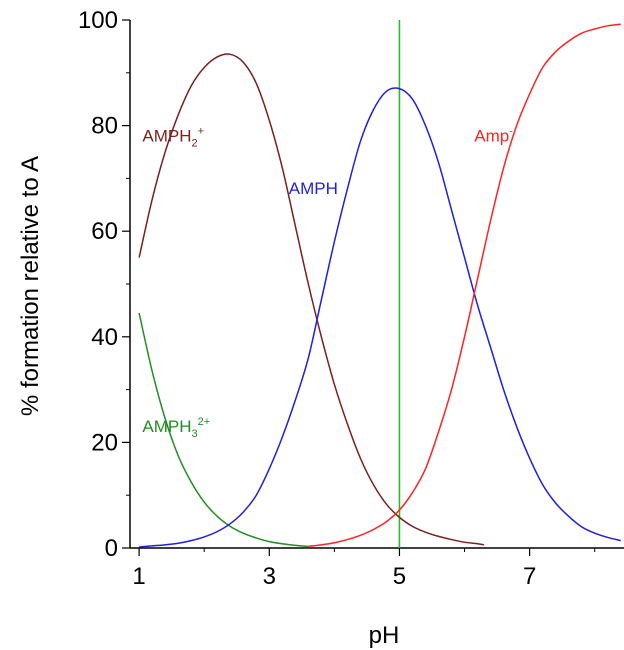 This screenshot has height=650, width=624. I want to click on y-tick-label: 100, so click(98, 20).